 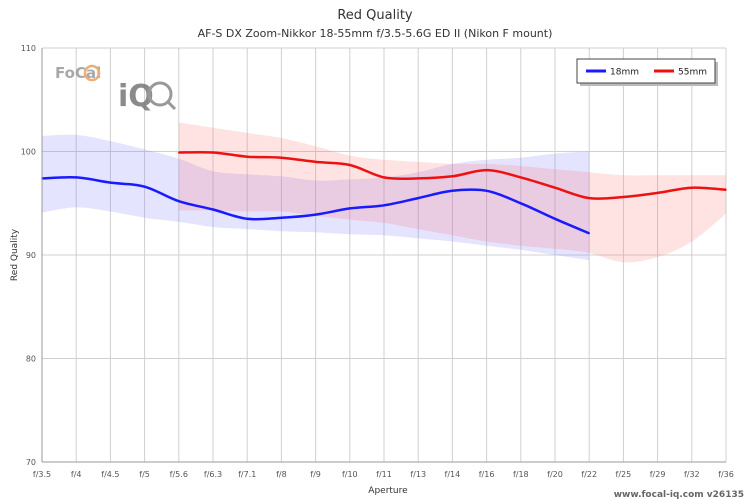 I want to click on x-tick-label: f/7.1, so click(x=247, y=474).